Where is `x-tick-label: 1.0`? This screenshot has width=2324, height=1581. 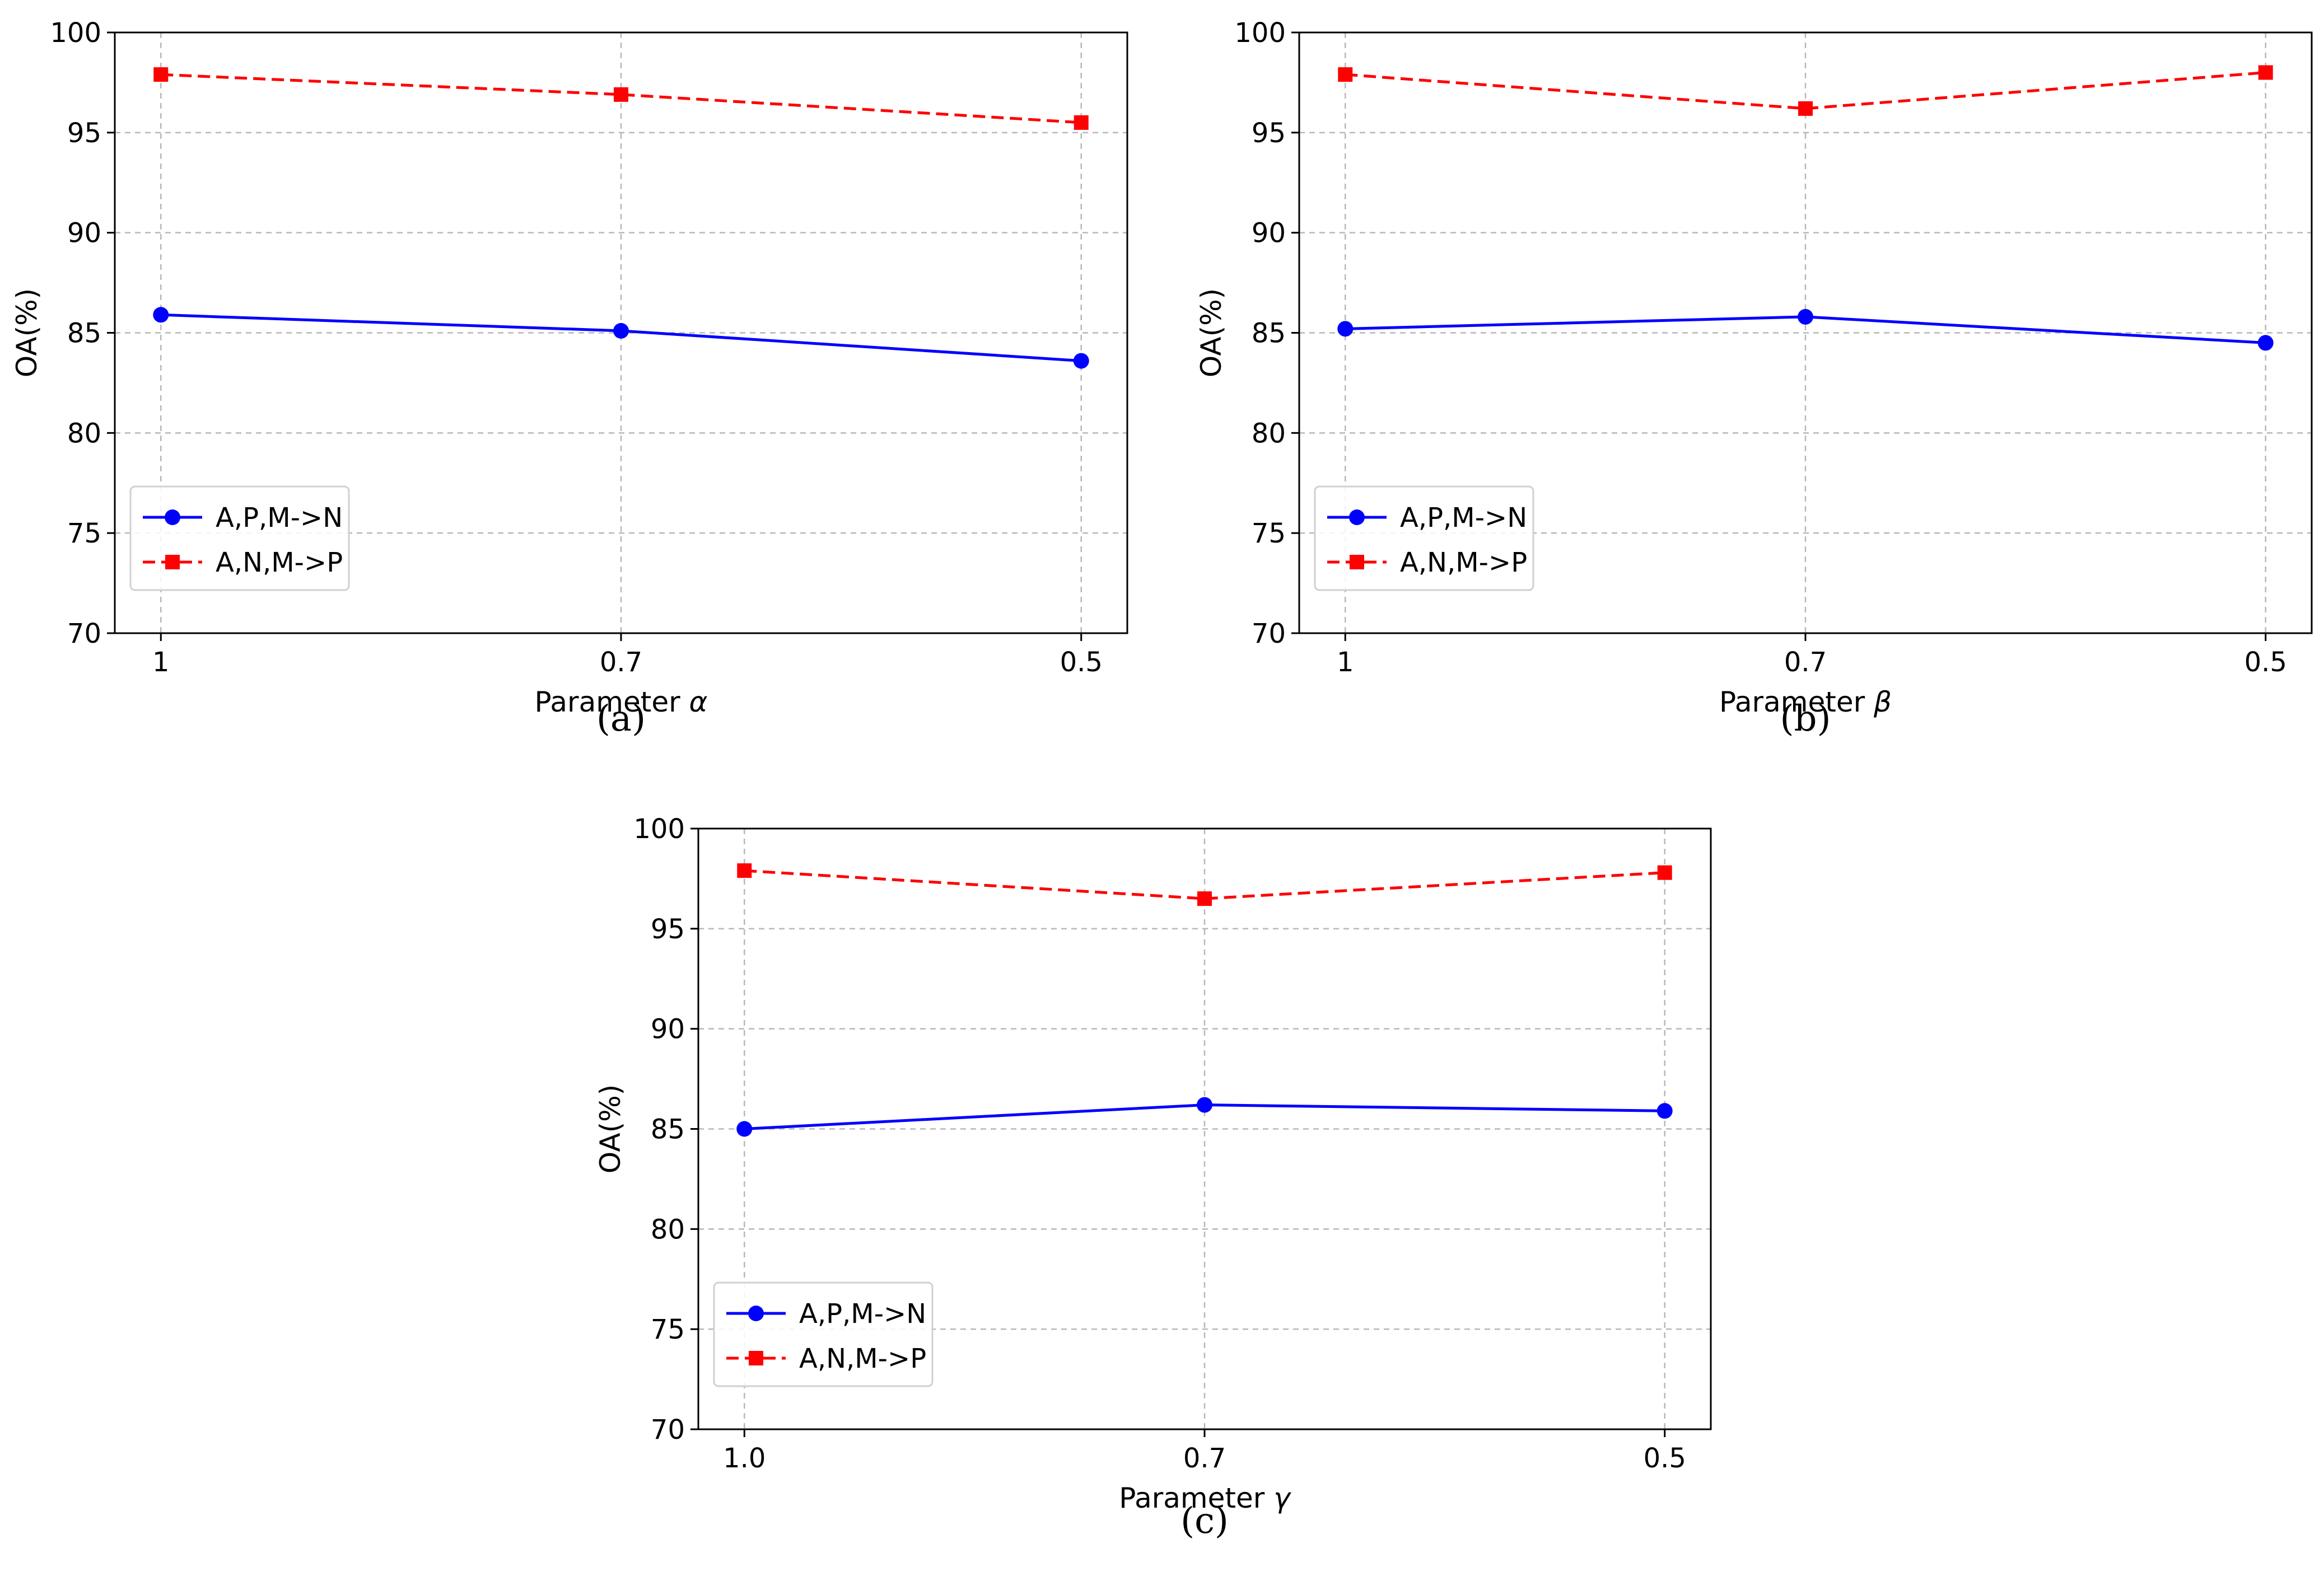
x-tick-label: 1.0 is located at coordinates (745, 1458).